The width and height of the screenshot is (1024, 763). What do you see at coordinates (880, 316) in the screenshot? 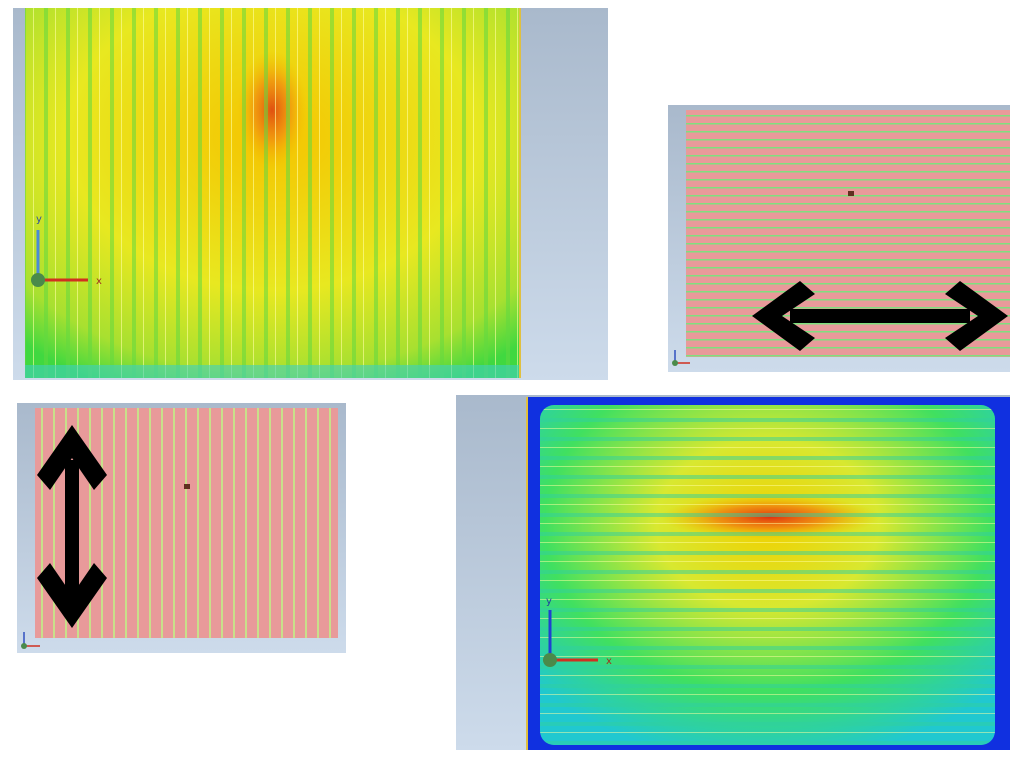
I see `double-arrow-horizontal` at bounding box center [880, 316].